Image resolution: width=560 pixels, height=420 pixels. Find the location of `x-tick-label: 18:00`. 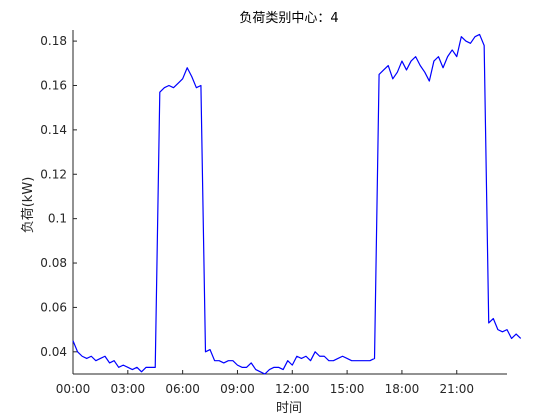

x-tick-label: 18:00 is located at coordinates (402, 389).